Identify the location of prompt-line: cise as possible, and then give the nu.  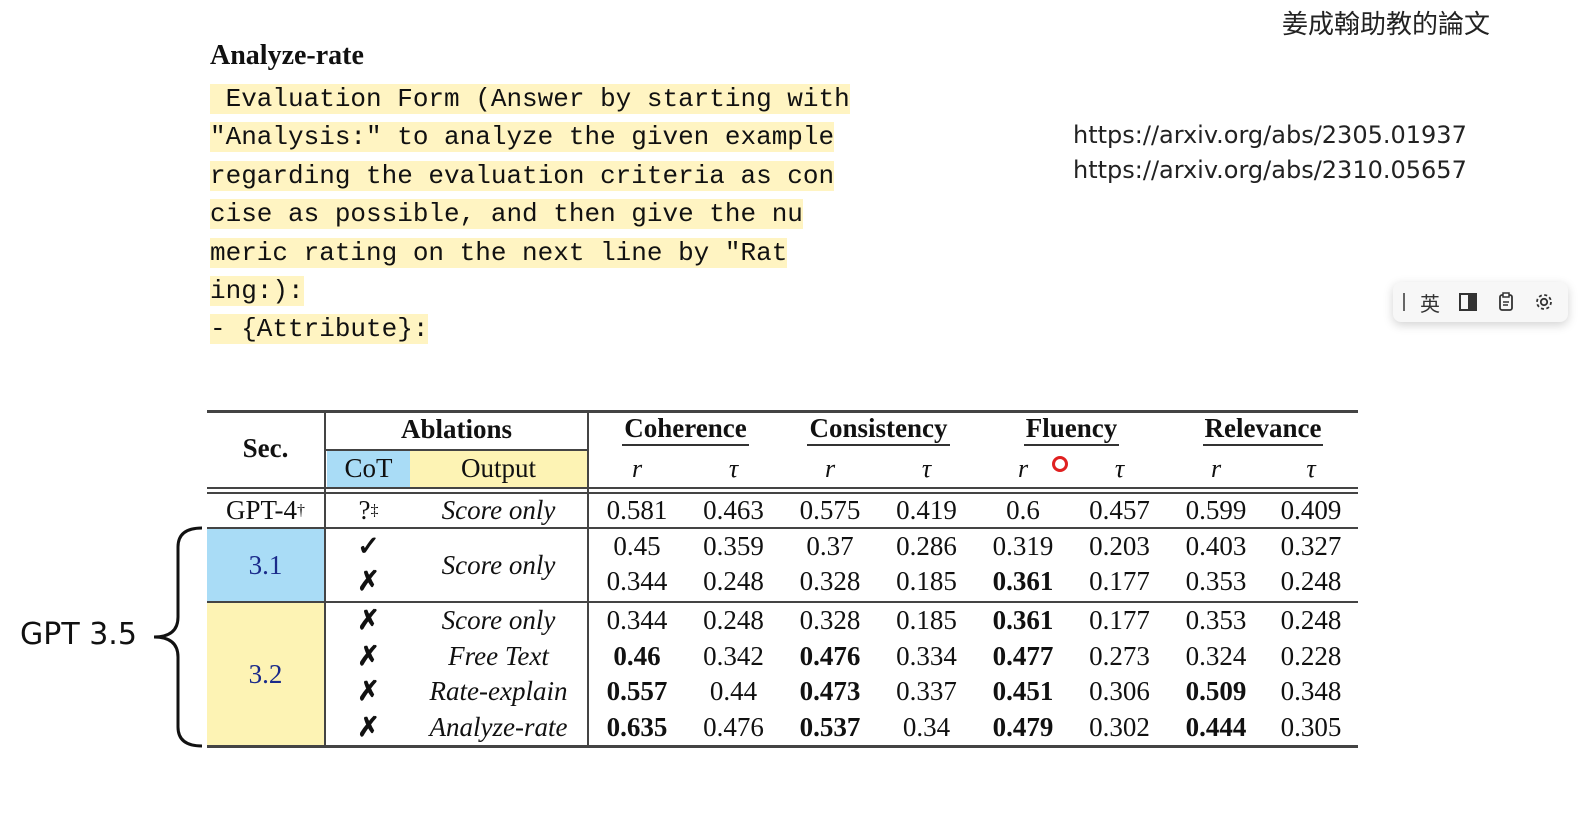
(506, 214).